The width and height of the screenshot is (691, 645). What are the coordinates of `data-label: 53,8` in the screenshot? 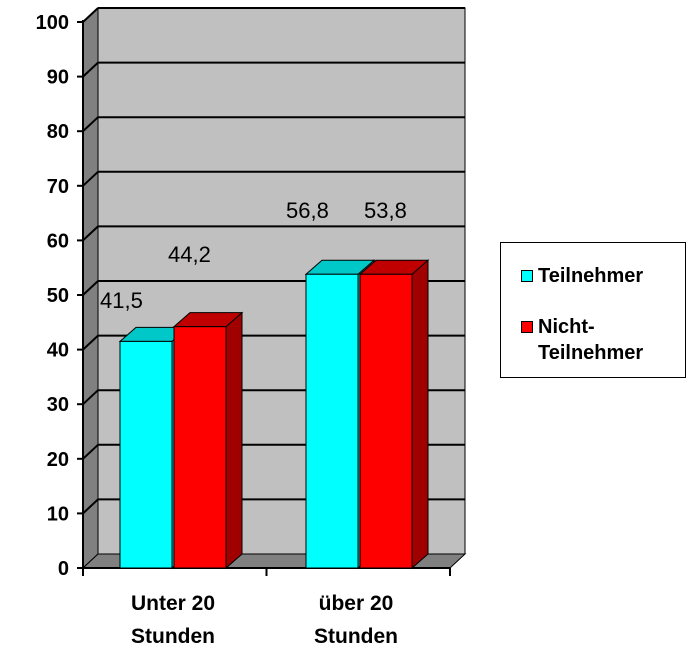 It's located at (385, 210).